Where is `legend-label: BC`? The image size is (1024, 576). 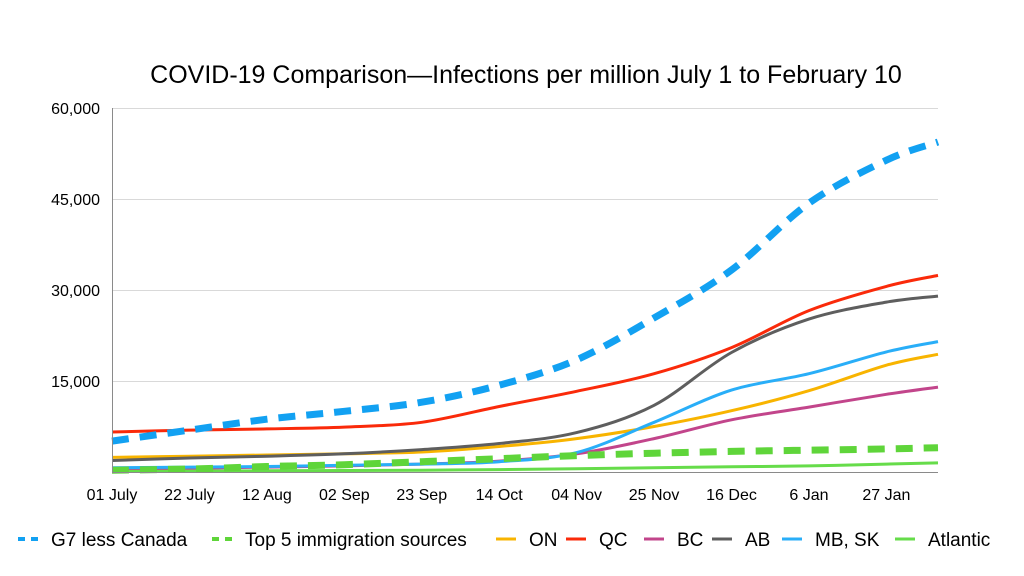 legend-label: BC is located at coordinates (690, 540).